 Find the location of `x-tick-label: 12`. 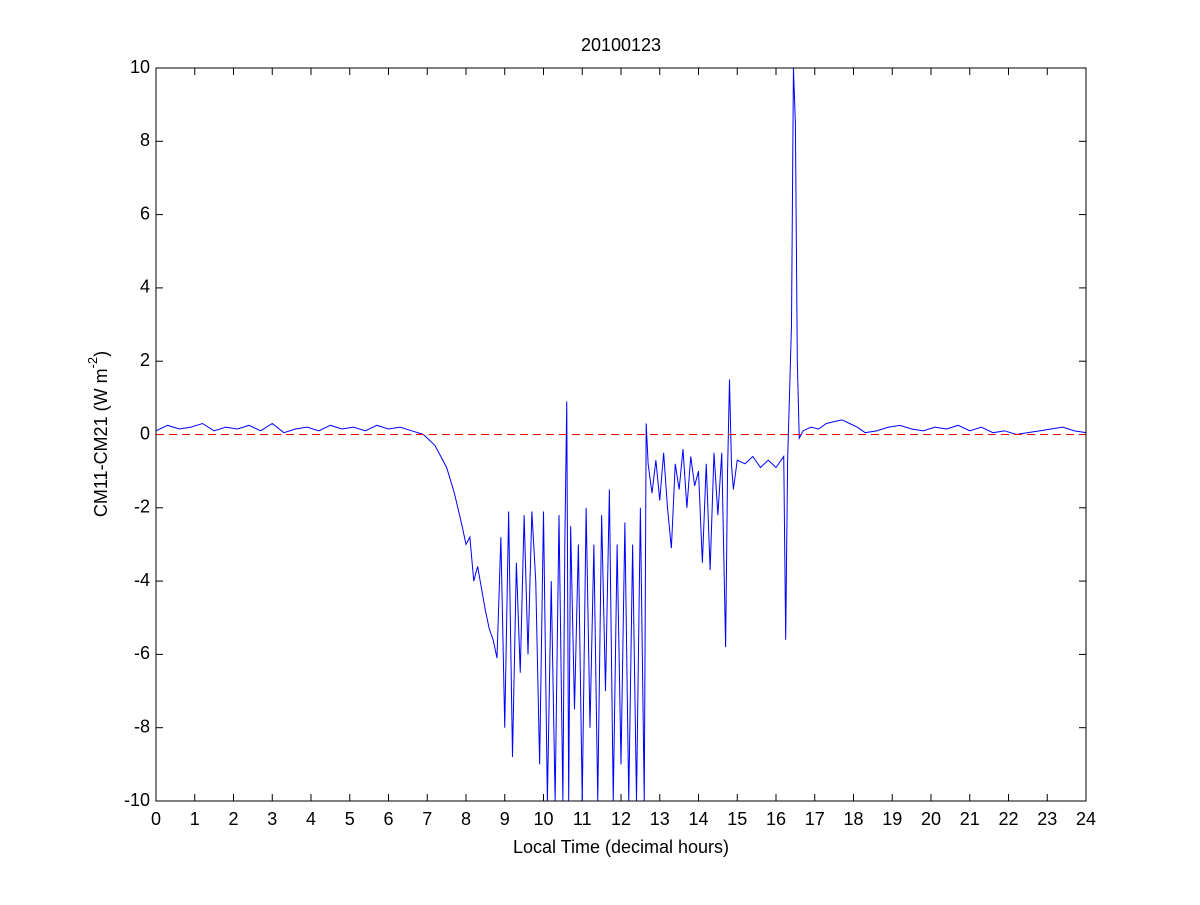

x-tick-label: 12 is located at coordinates (621, 819).